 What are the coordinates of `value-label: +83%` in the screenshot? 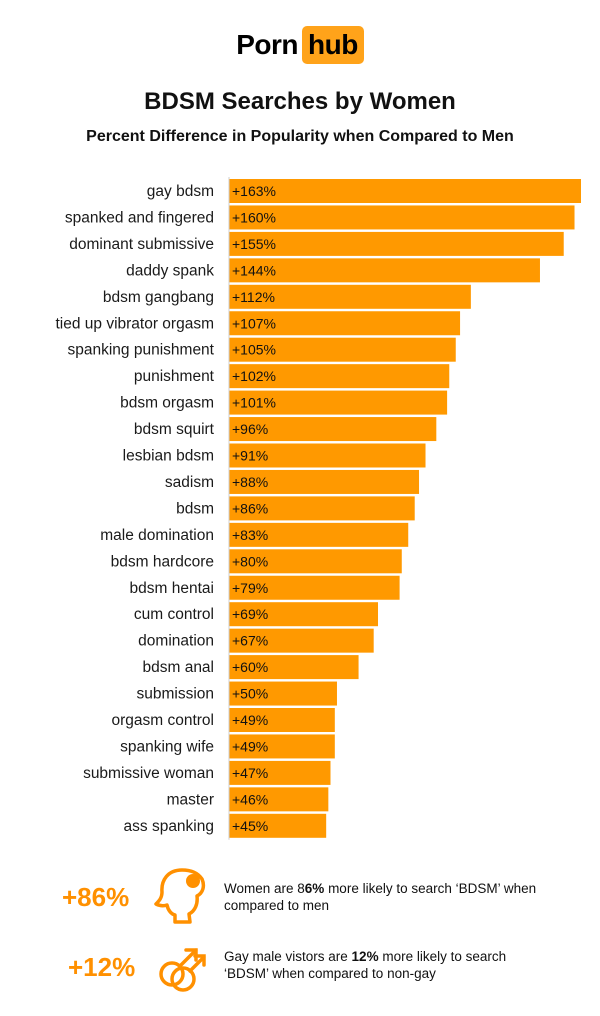 It's located at (250, 535).